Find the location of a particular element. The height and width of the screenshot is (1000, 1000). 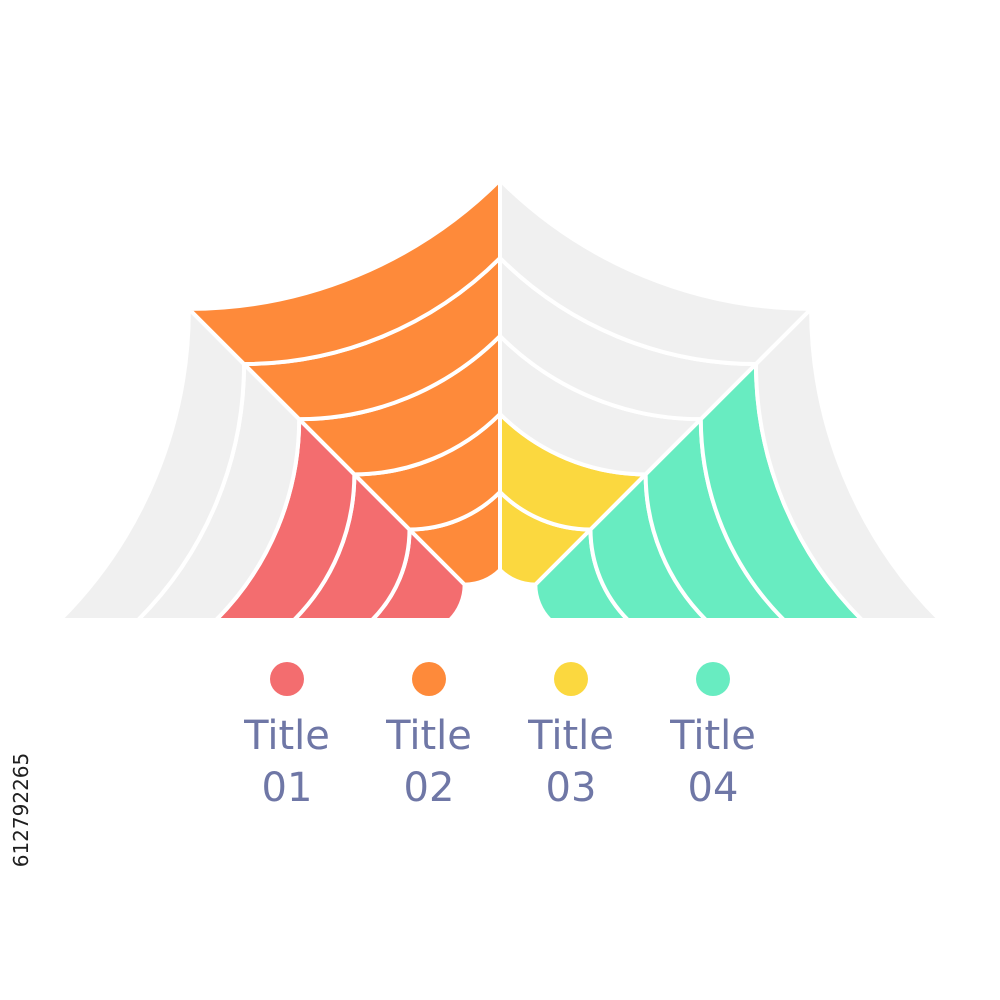

legend-number-2: 02 is located at coordinates (429, 788).